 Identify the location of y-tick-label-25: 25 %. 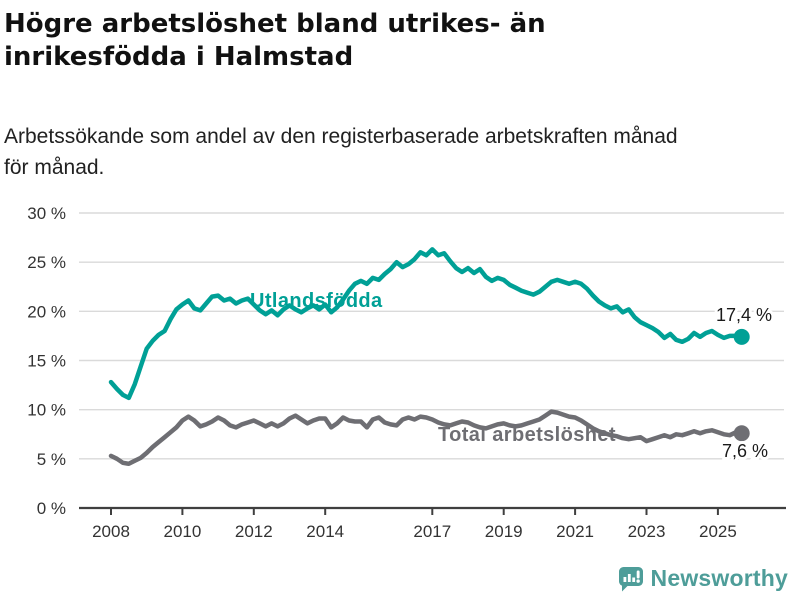
(46, 262).